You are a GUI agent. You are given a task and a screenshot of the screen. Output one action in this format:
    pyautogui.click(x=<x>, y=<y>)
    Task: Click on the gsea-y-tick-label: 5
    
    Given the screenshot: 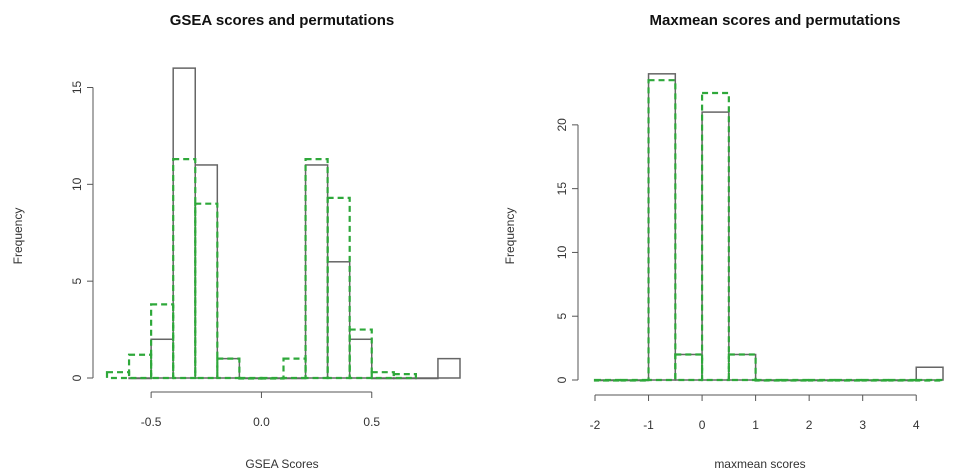 What is the action you would take?
    pyautogui.click(x=77, y=281)
    